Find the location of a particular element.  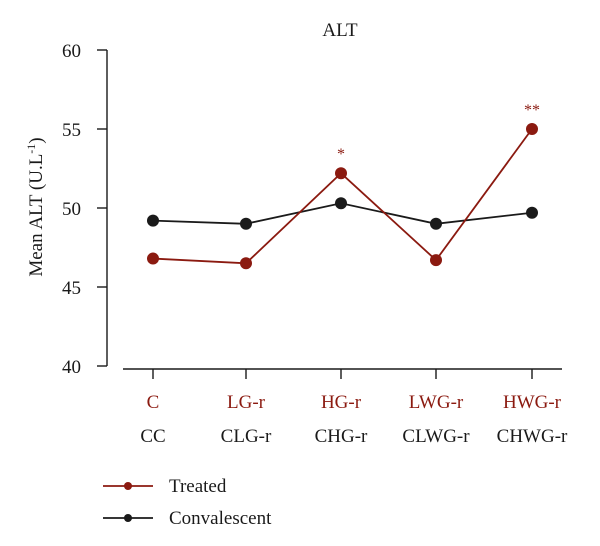

x-tick-label-convalescent: CHG-r is located at coordinates (341, 436).